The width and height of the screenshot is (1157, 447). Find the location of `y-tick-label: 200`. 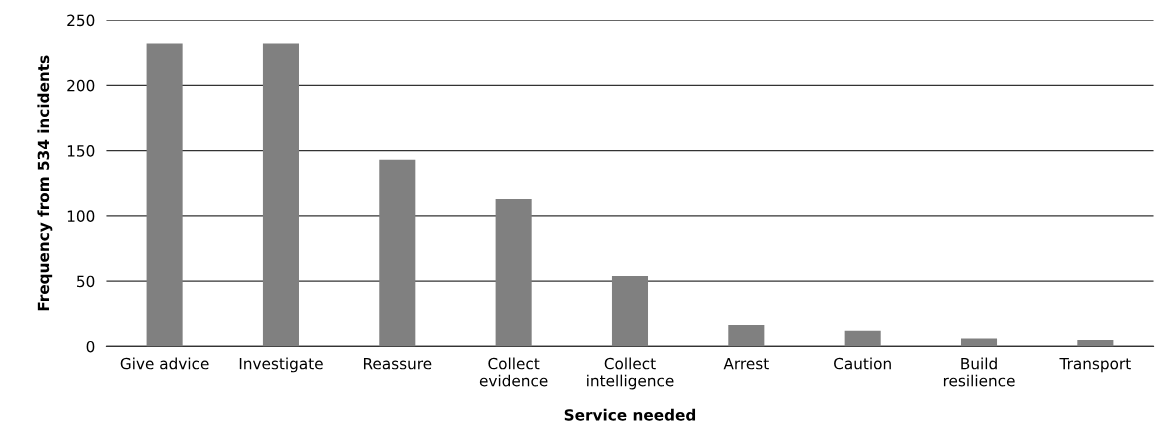

y-tick-label: 200 is located at coordinates (81, 85).